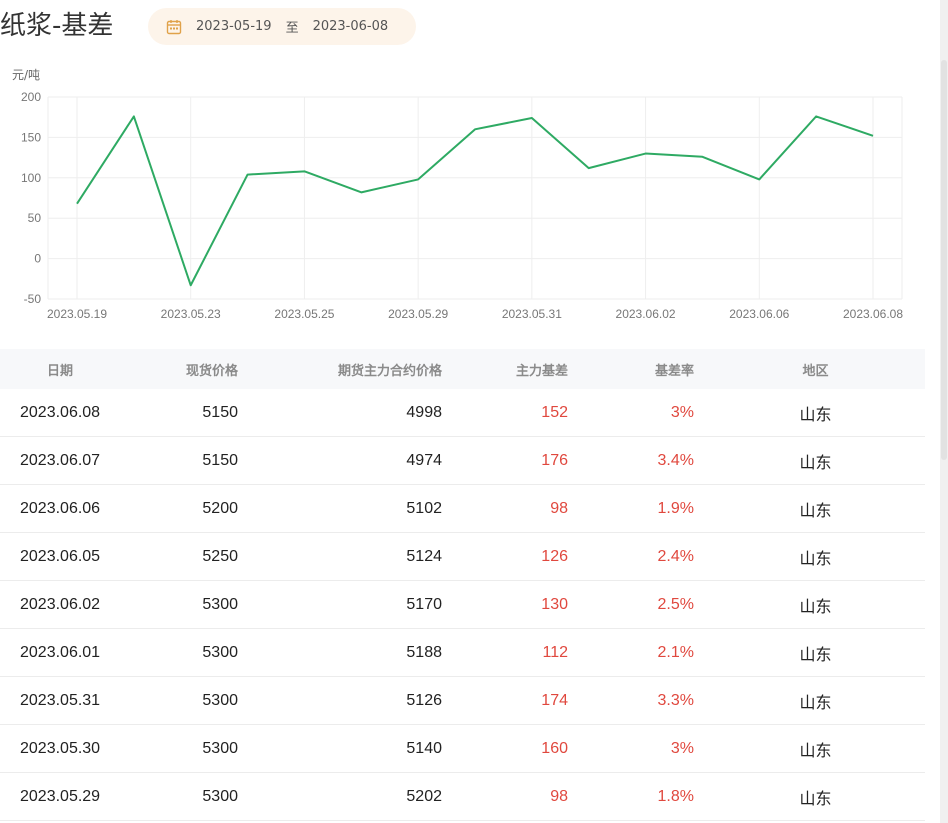  Describe the element at coordinates (646, 314) in the screenshot. I see `x-tick-label: 2023.06.02` at that location.